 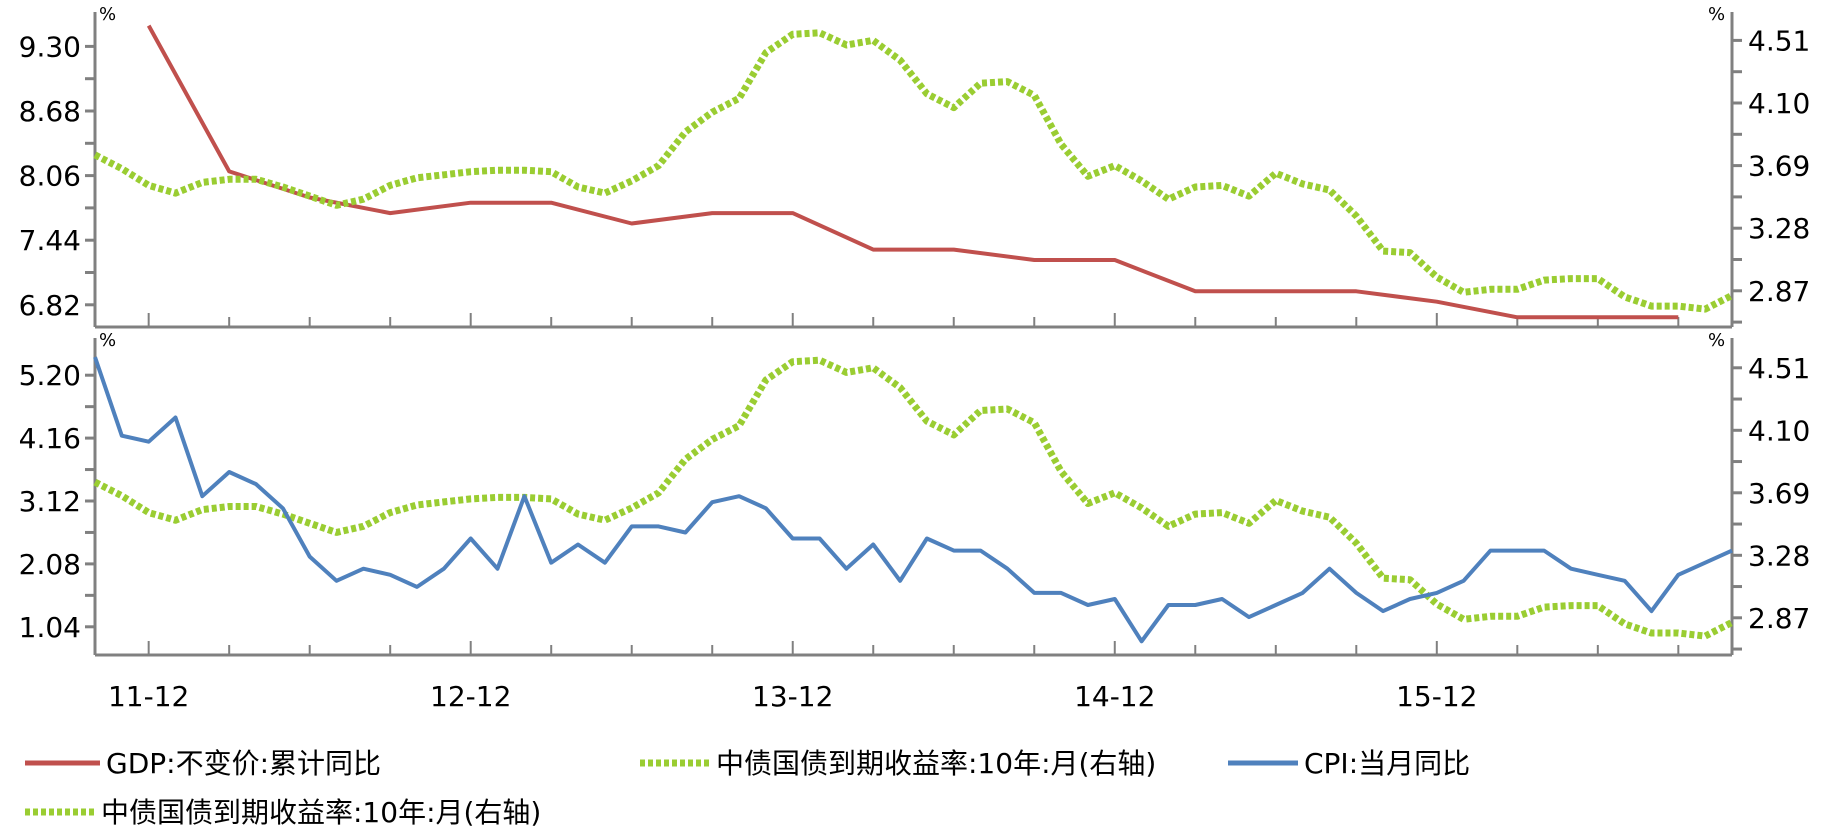 I want to click on legend-item: GDP:不变价:累计同比, so click(x=203, y=763).